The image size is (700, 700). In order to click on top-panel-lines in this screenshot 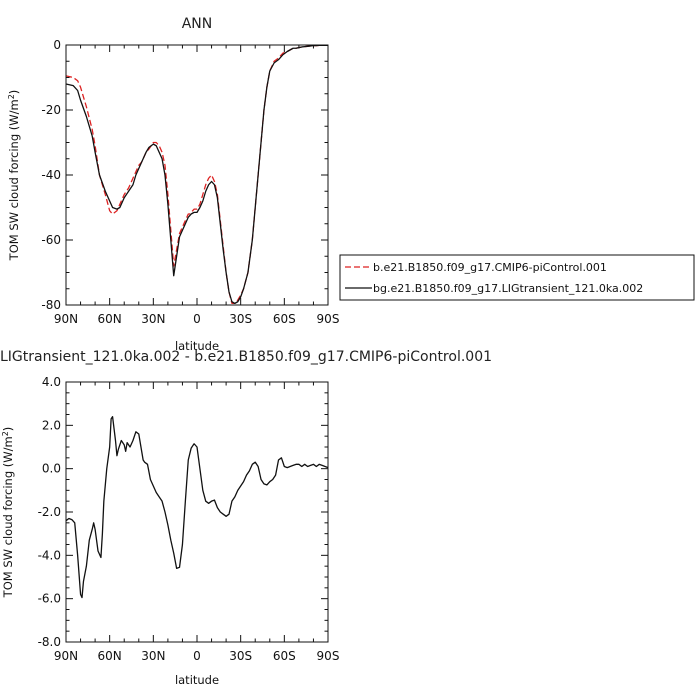, I will do `click(196, 174)`.